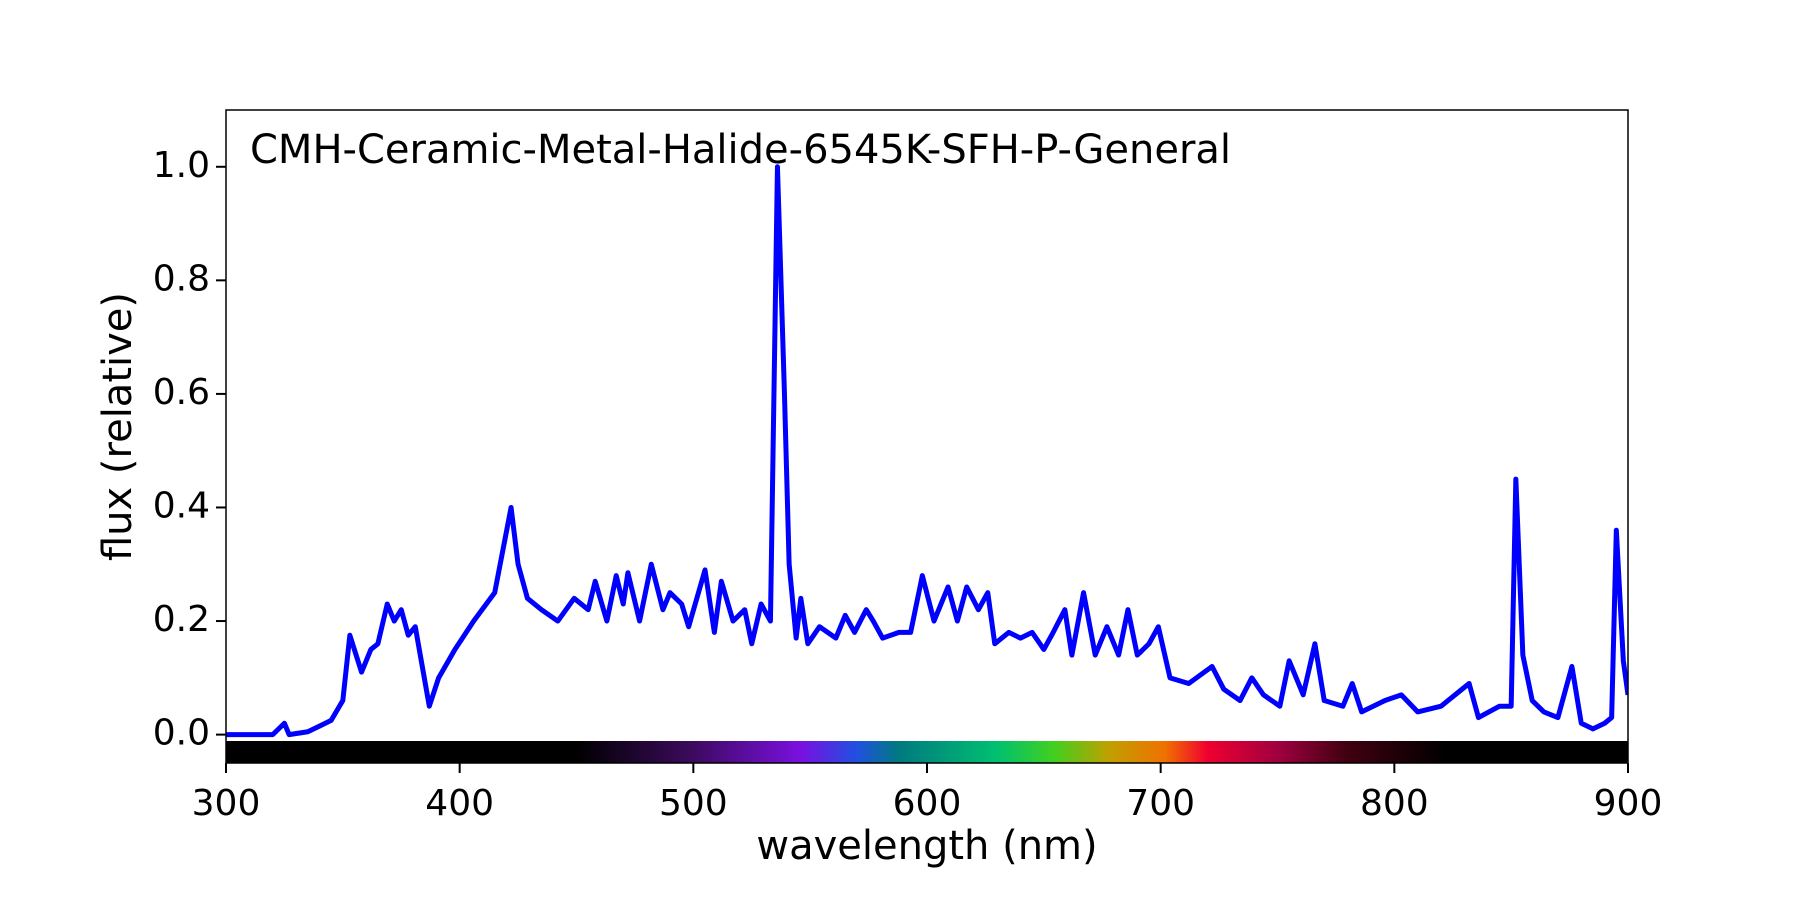 The height and width of the screenshot is (900, 1800). Describe the element at coordinates (459, 803) in the screenshot. I see `x-tick-label: 400` at that location.